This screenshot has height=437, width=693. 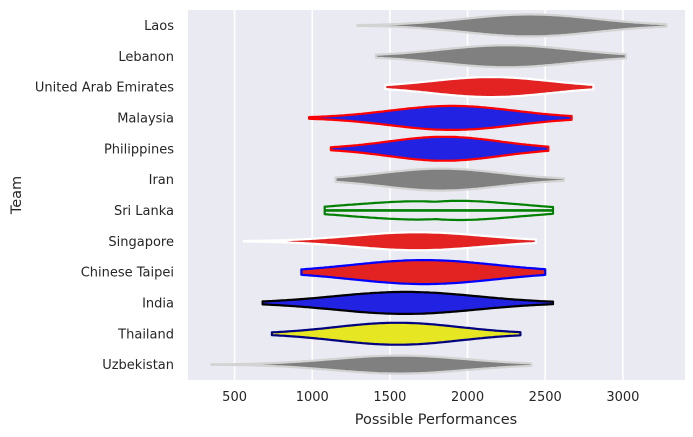 I want to click on y-tick-label: Malaysia, so click(x=145, y=118).